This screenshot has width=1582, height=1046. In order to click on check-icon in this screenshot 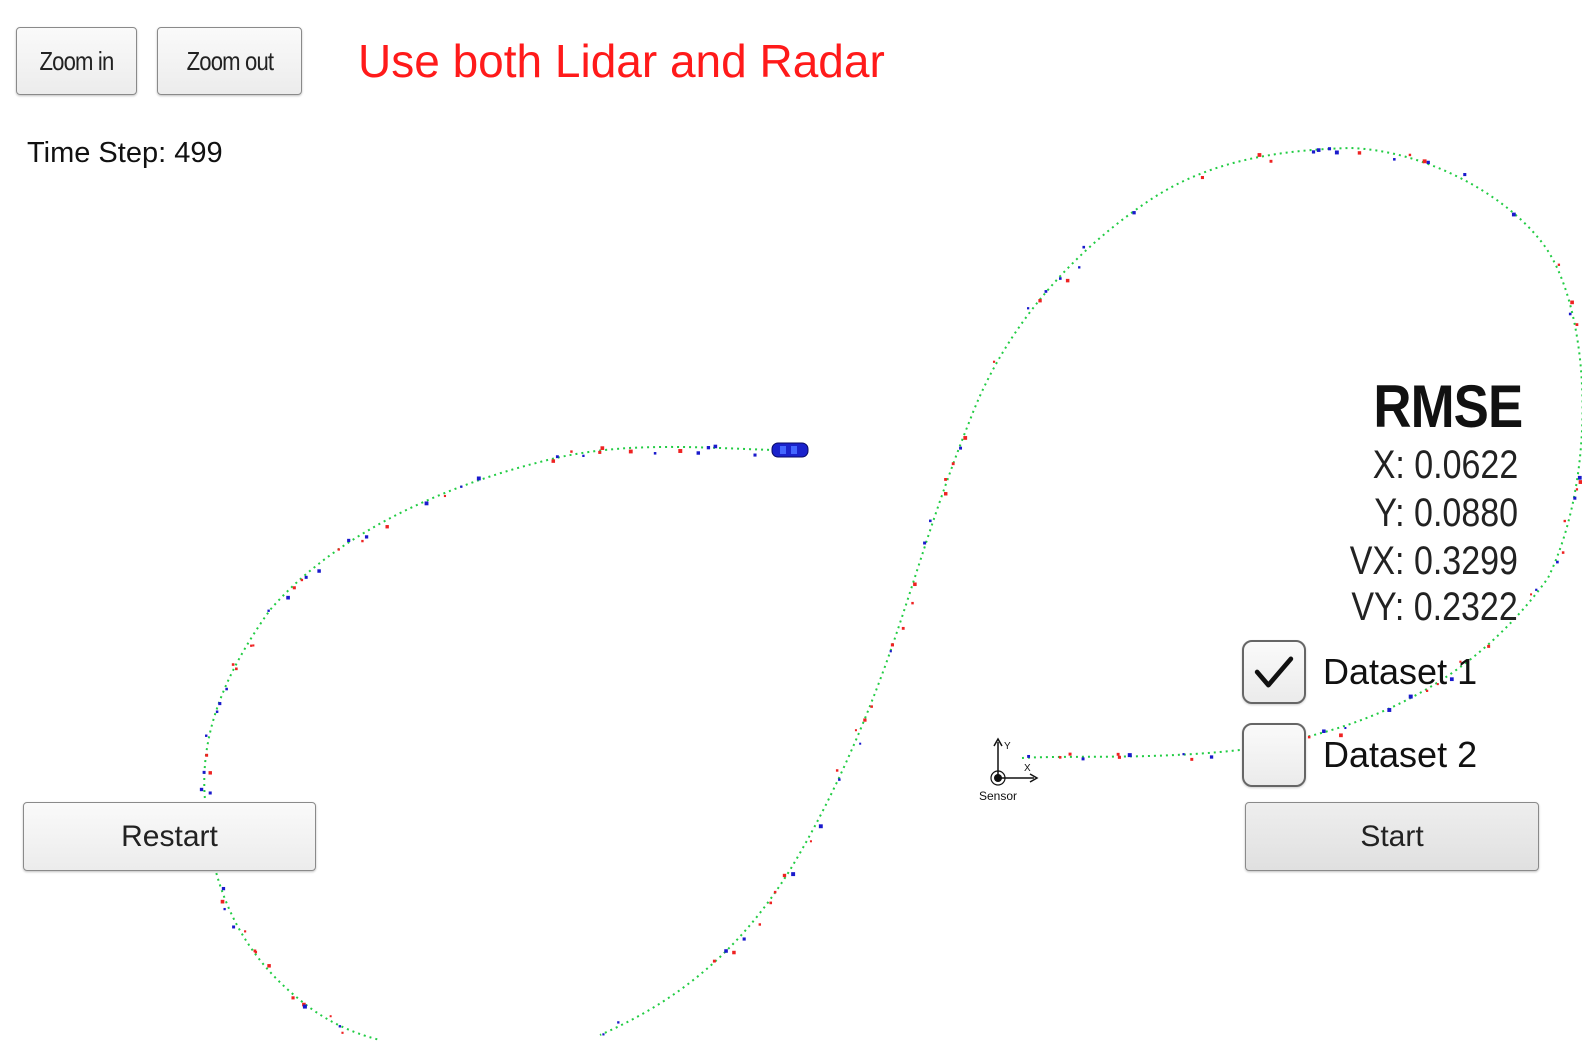, I will do `click(1274, 672)`.